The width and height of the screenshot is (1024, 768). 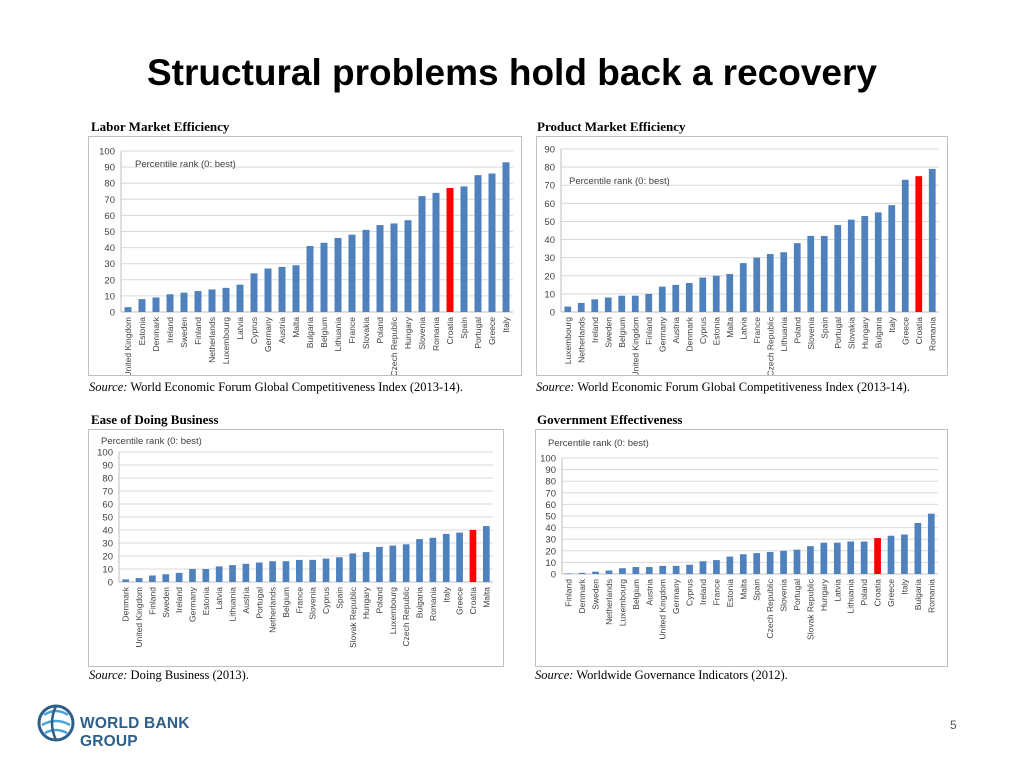 What do you see at coordinates (366, 333) in the screenshot?
I see `x-tick-label: Slovakia` at bounding box center [366, 333].